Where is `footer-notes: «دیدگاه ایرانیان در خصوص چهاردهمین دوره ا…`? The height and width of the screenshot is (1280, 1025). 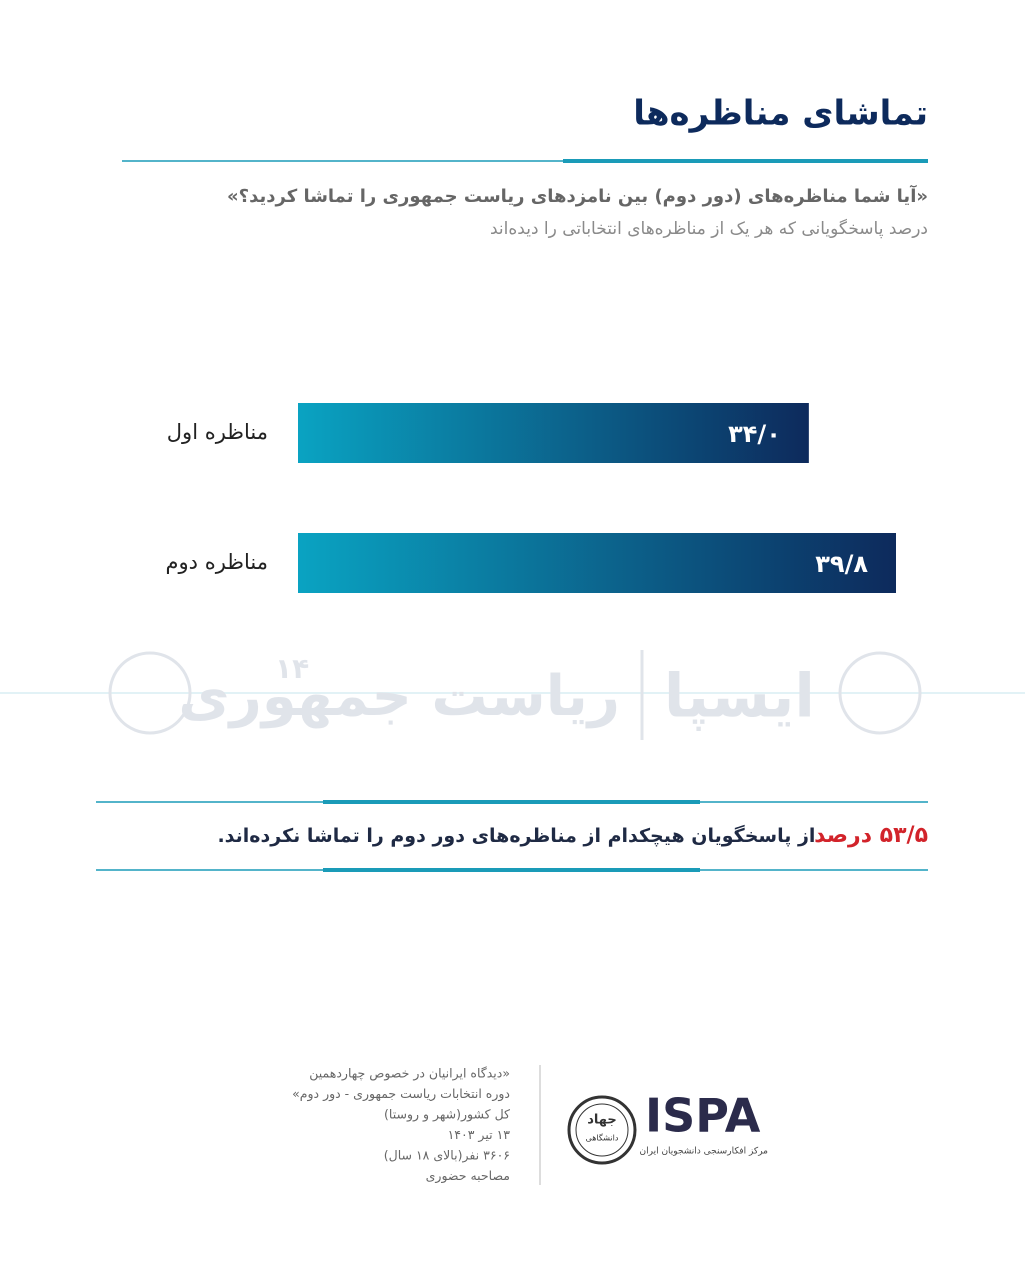 footer-notes: «دیدگاه ایرانیان در خصوص چهاردهمین دوره ا… is located at coordinates (401, 1125).